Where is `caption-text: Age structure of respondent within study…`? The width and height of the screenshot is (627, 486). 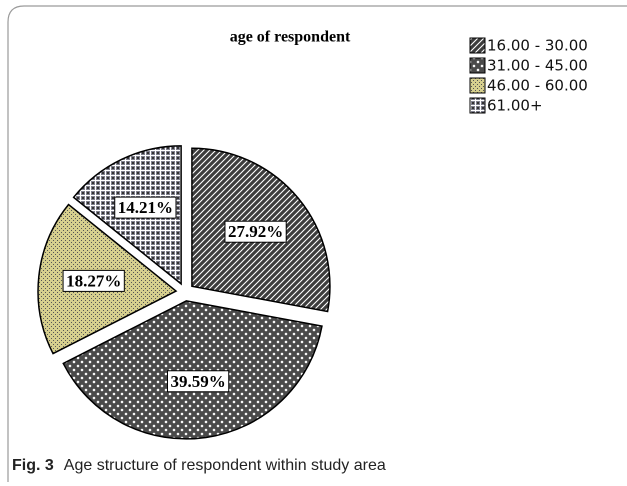
caption-text: Age structure of respondent within study… is located at coordinates (225, 465).